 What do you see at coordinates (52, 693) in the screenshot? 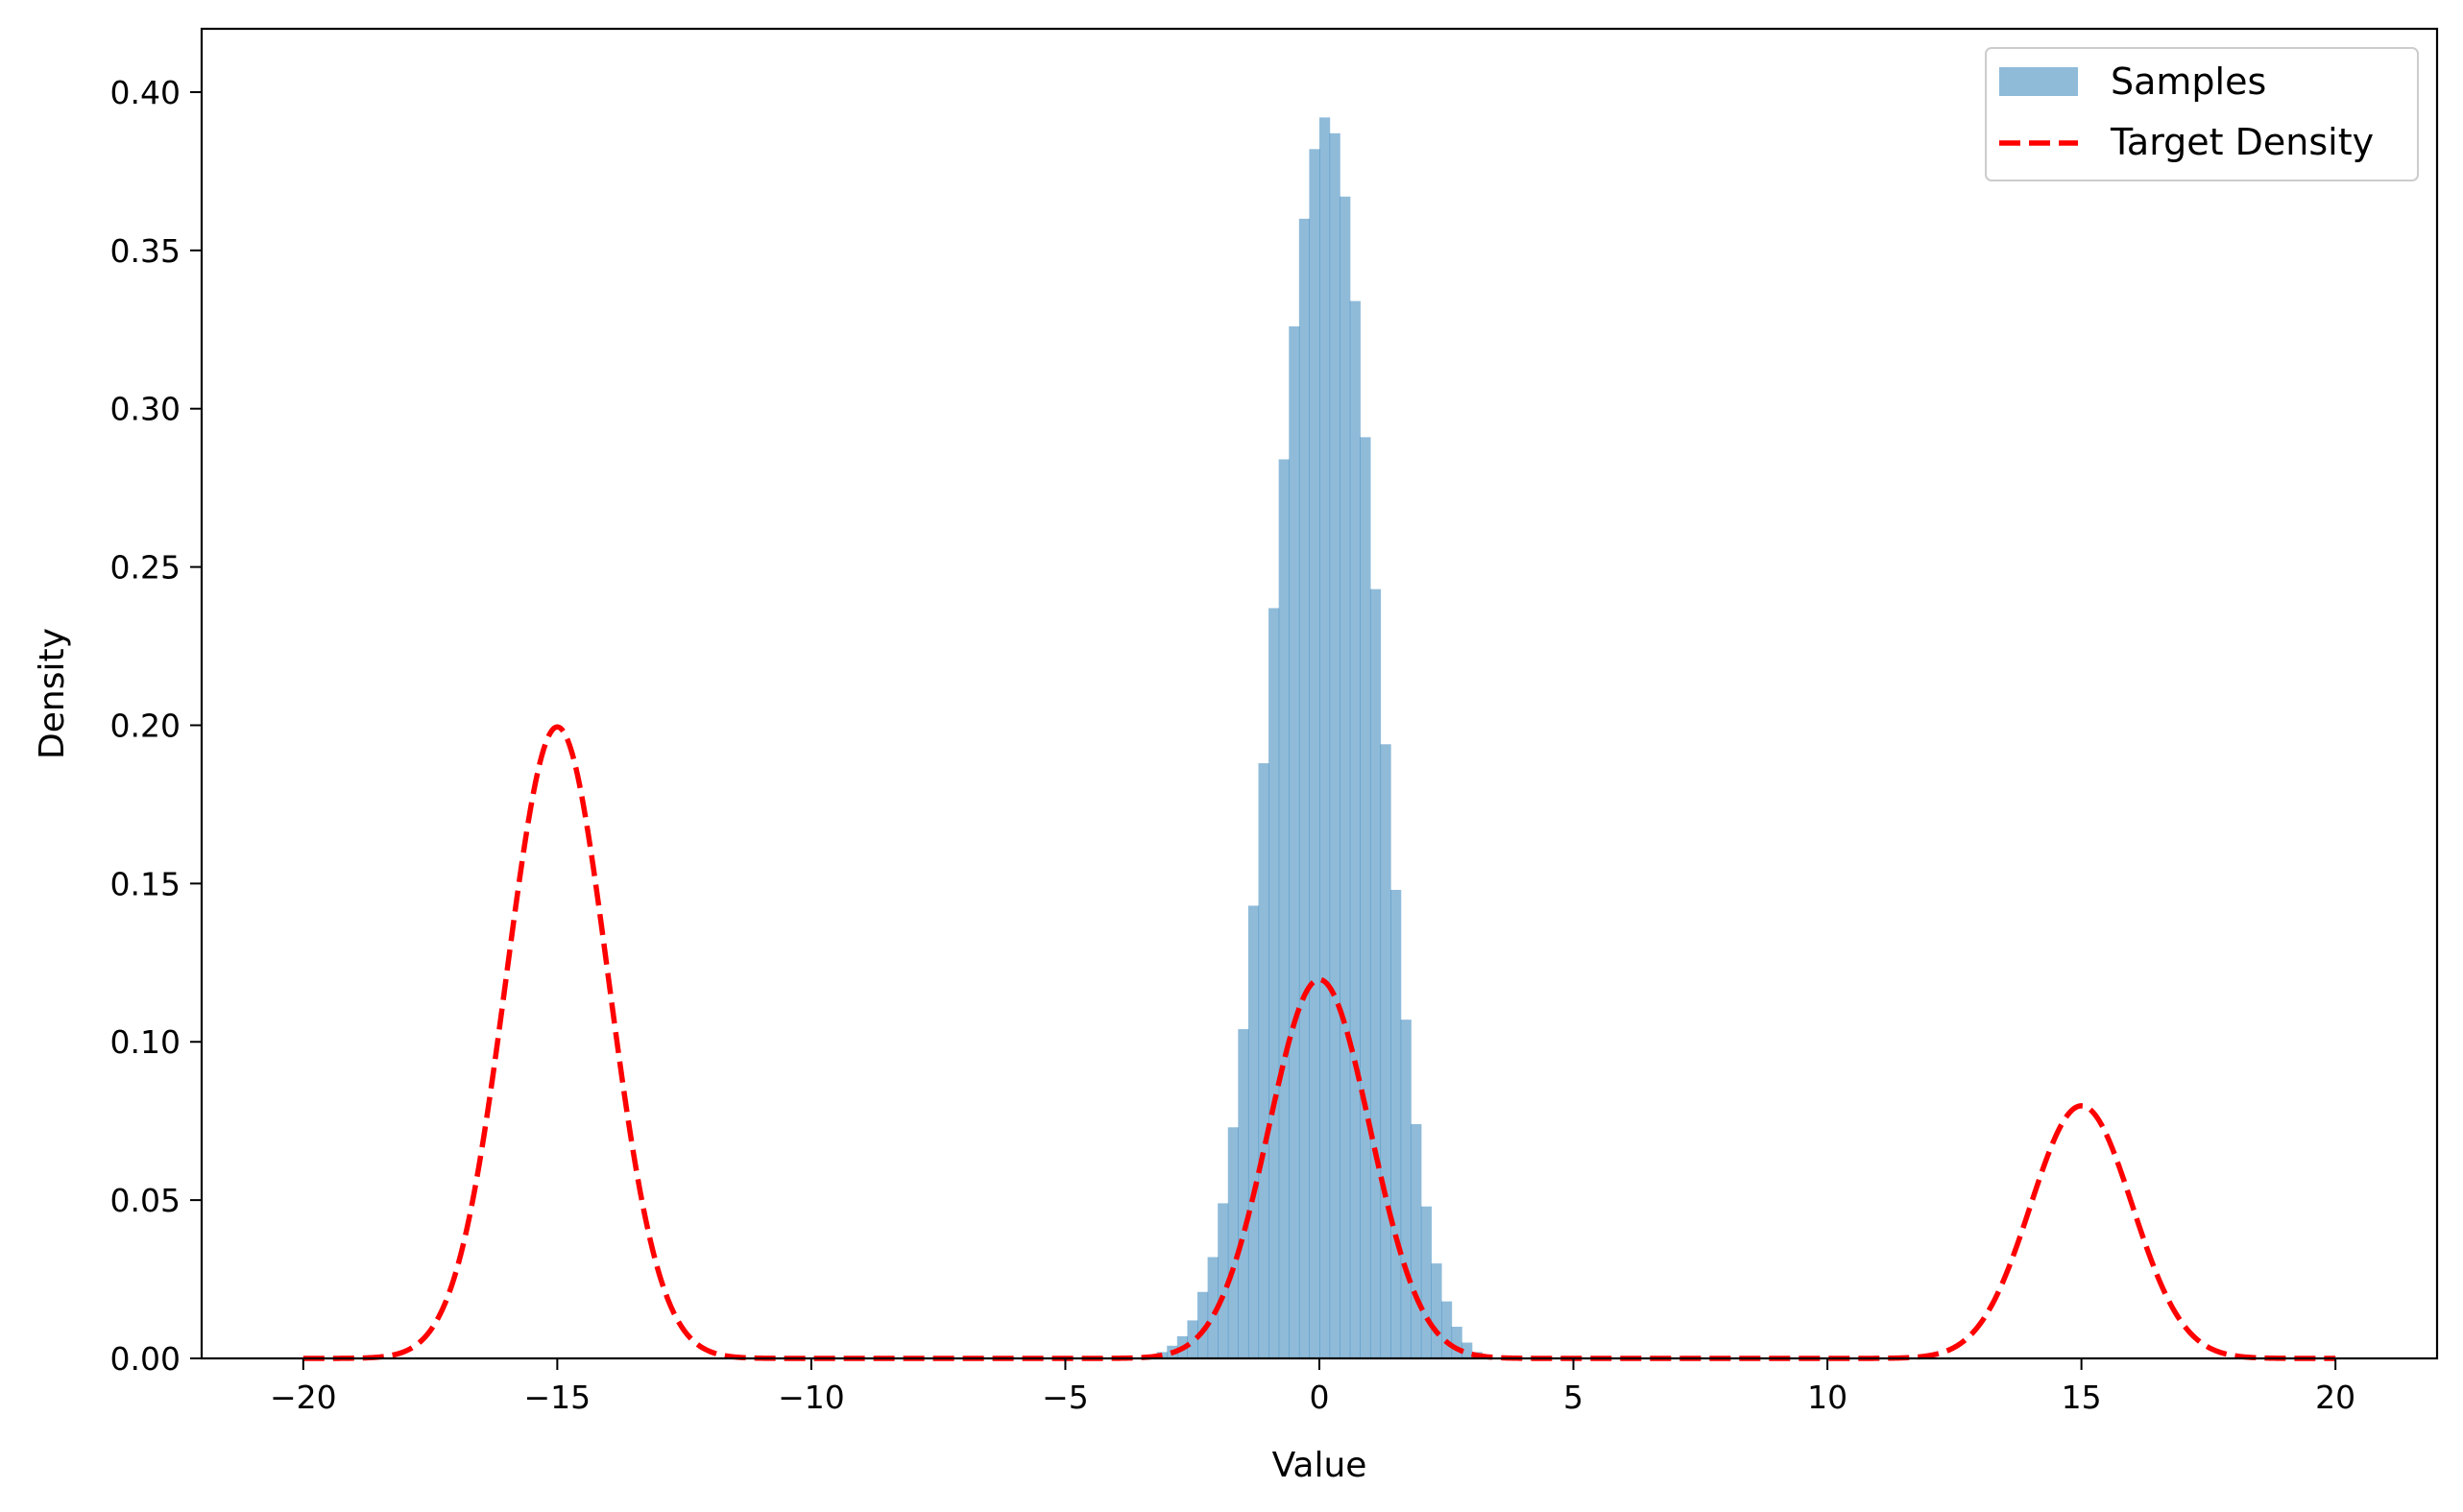
I see `y-axis-label: Density` at bounding box center [52, 693].